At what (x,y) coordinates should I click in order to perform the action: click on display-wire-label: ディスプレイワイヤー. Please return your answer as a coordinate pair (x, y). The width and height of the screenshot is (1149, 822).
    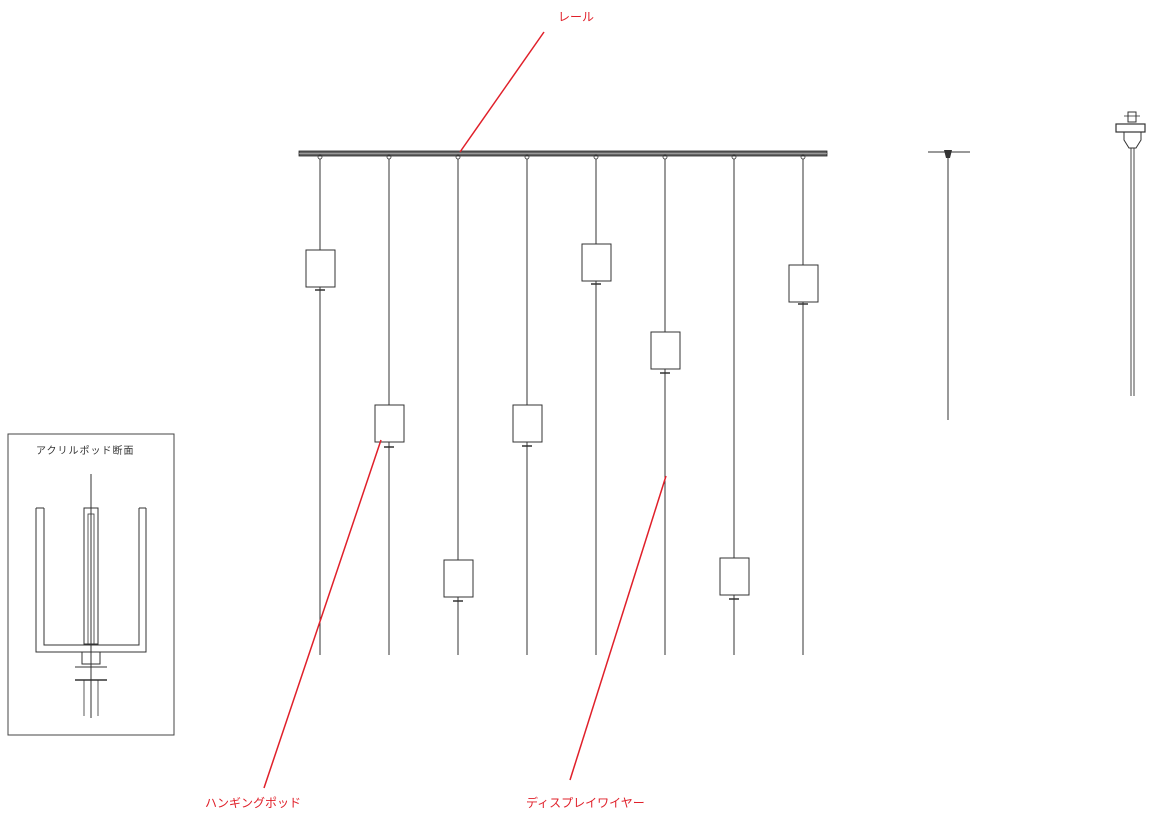
    Looking at the image, I should click on (585, 803).